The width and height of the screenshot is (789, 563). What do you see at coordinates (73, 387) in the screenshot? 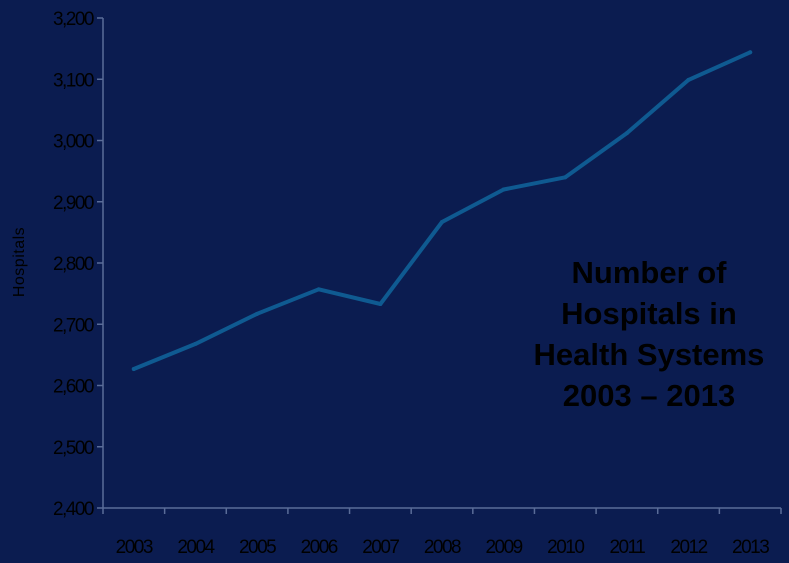
I see `y-tick-label: 2,600` at bounding box center [73, 387].